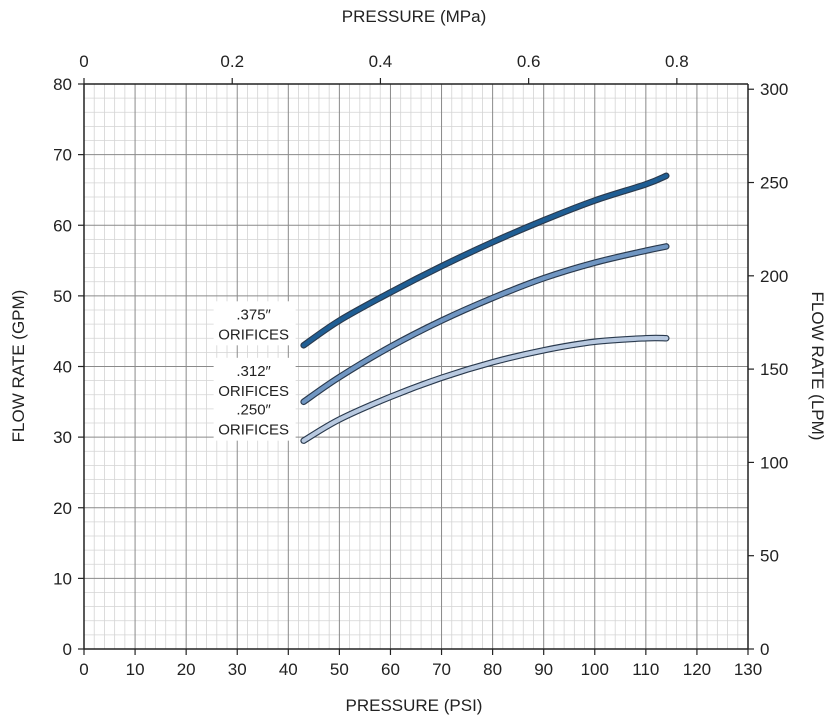 The height and width of the screenshot is (721, 830). I want to click on series-label-2: .250″ ORIFICES, so click(254, 418).